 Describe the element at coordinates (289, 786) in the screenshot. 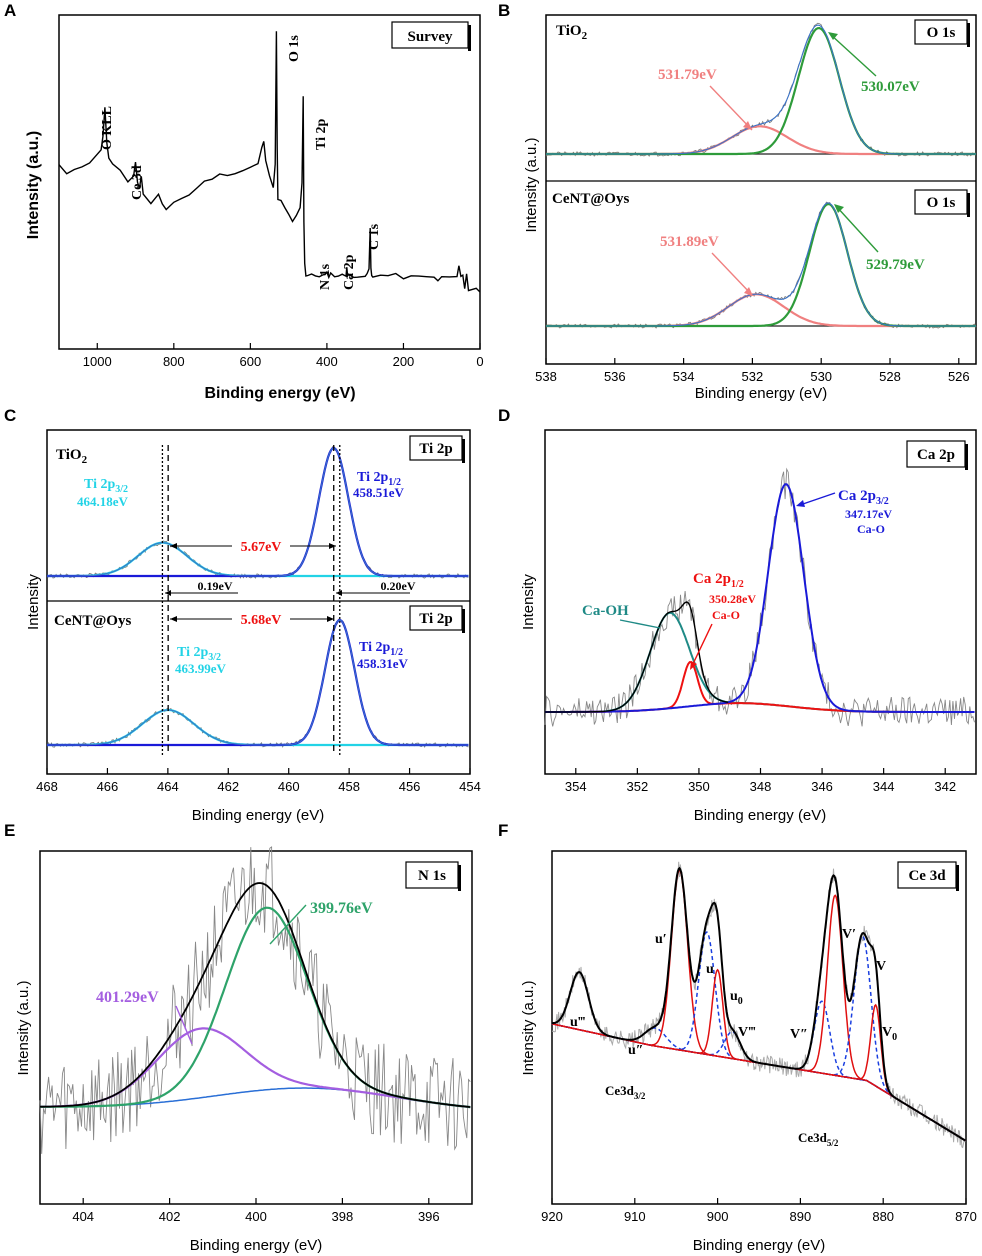

I see `c-x-tick-label: 460` at that location.